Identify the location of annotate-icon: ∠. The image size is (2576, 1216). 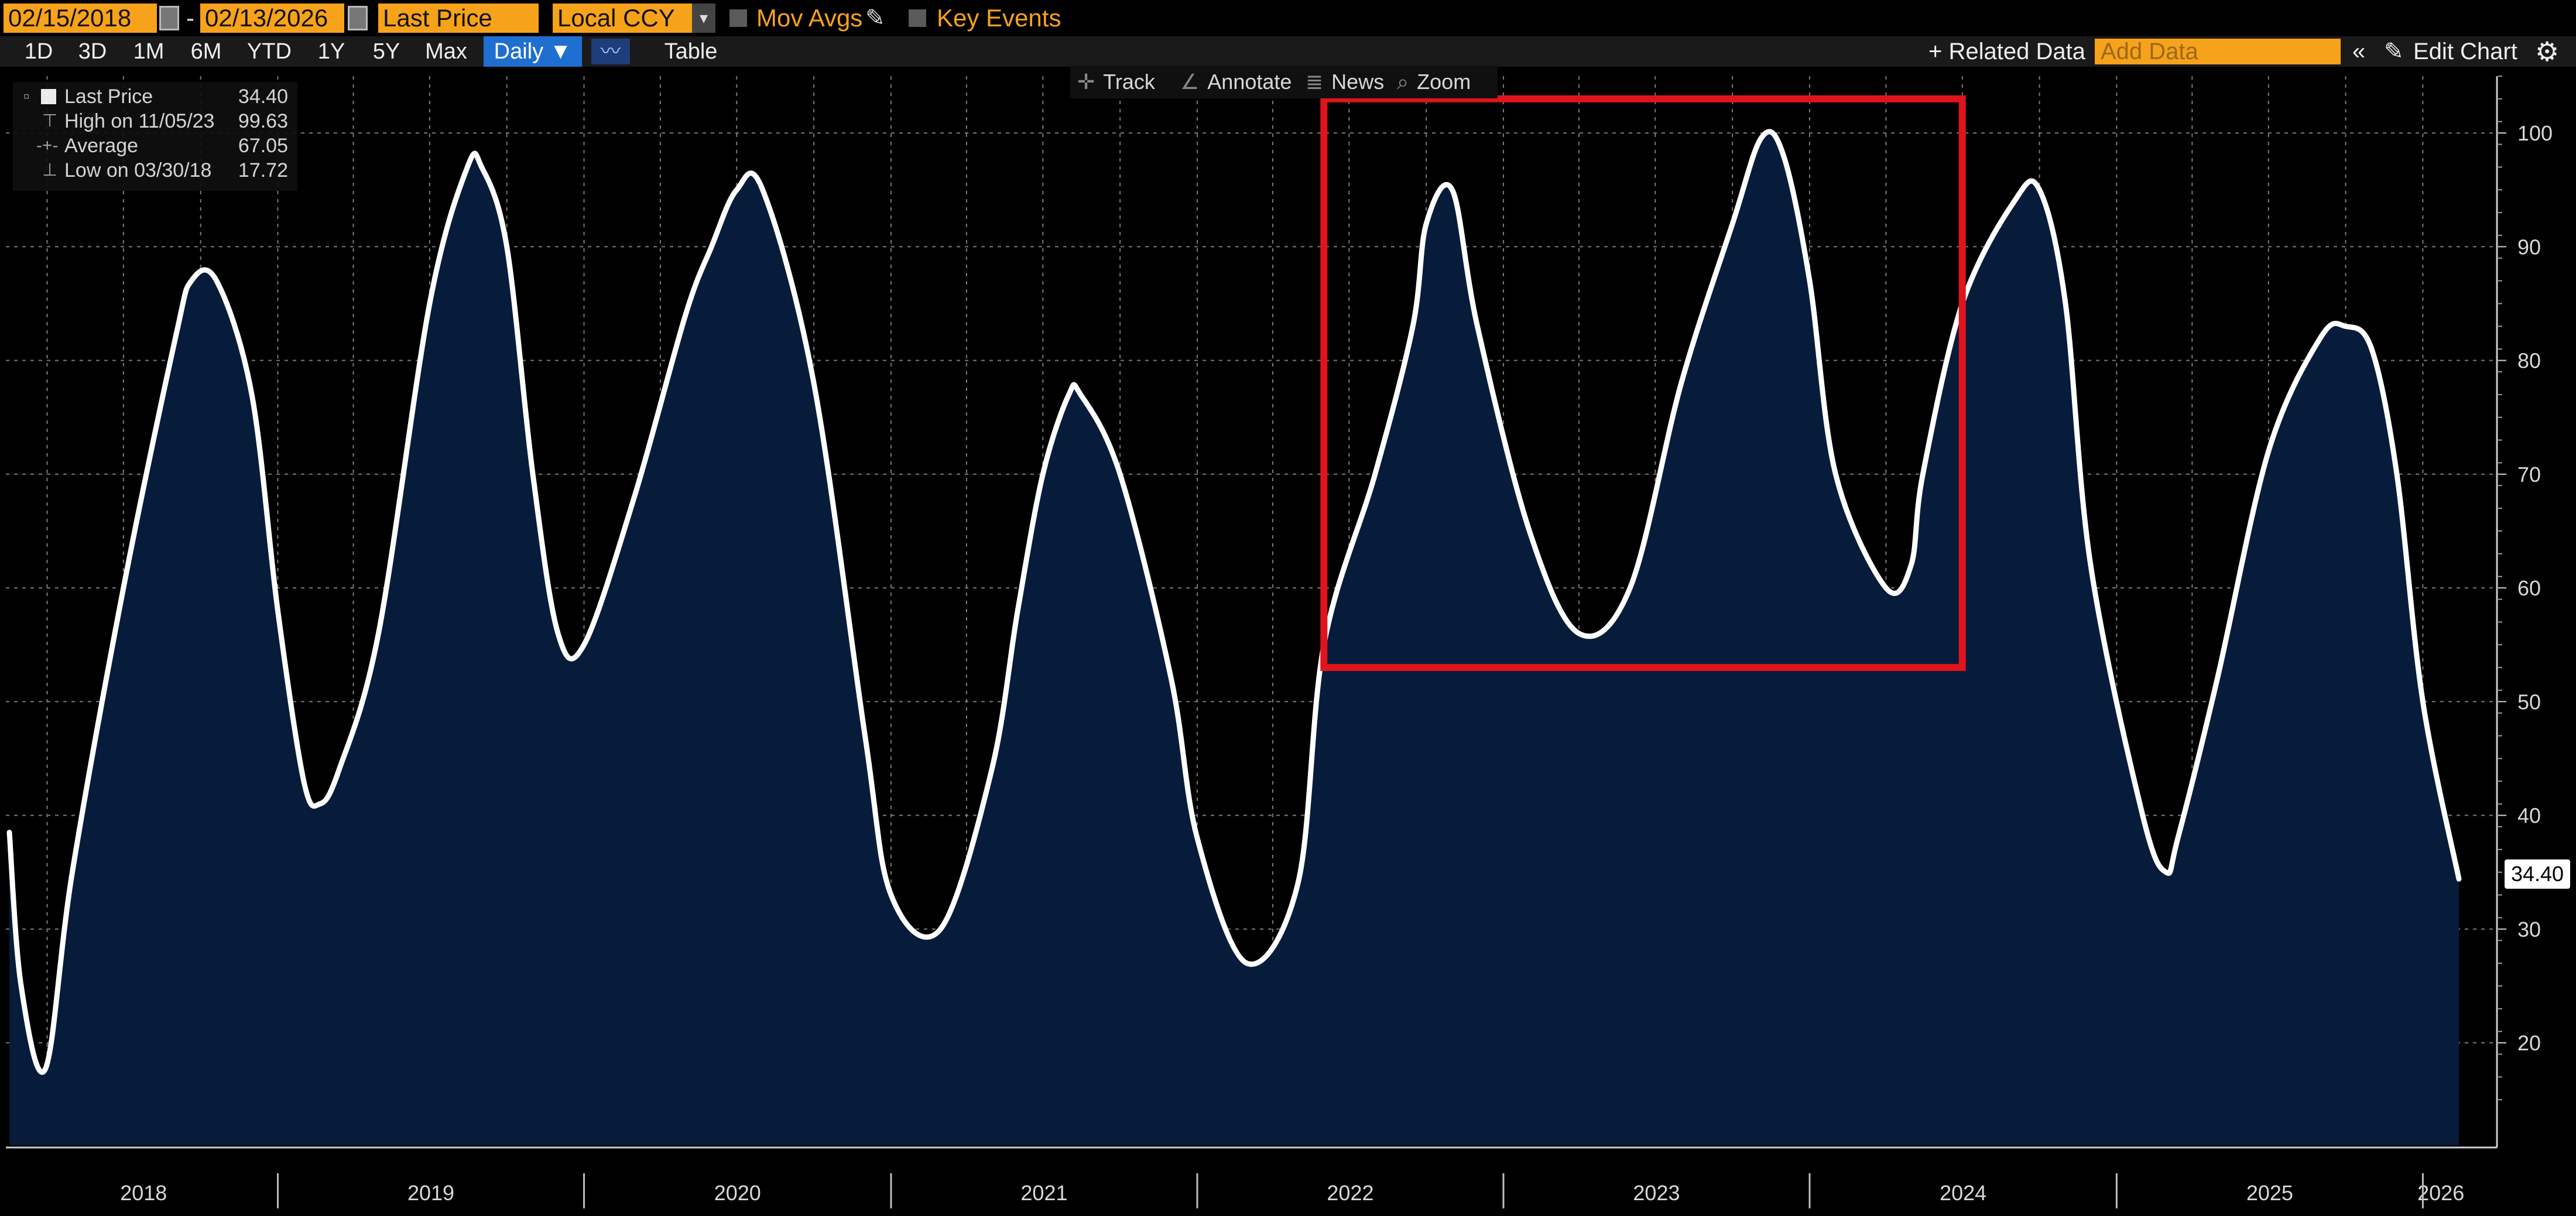
(1190, 82).